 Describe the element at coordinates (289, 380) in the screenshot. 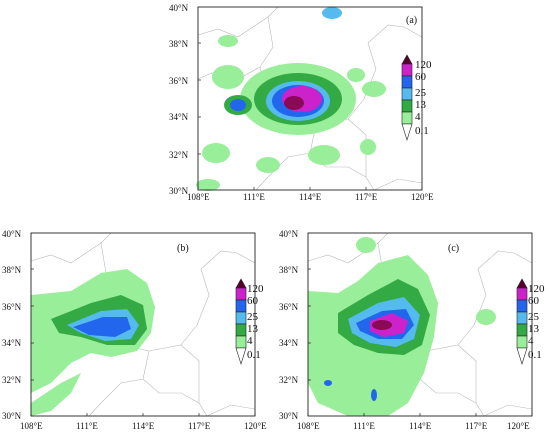

I see `ylabel-c-32: 32°N` at that location.